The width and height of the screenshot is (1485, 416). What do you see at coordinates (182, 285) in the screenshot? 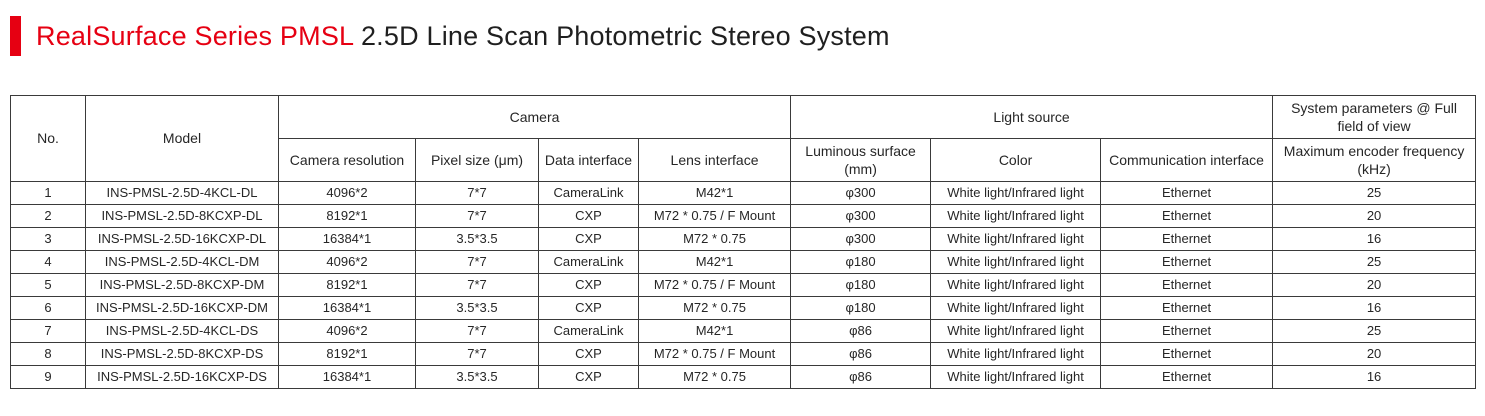
I see `cell-model: INS-PMSL-2.5D-8KCXP-DM` at bounding box center [182, 285].